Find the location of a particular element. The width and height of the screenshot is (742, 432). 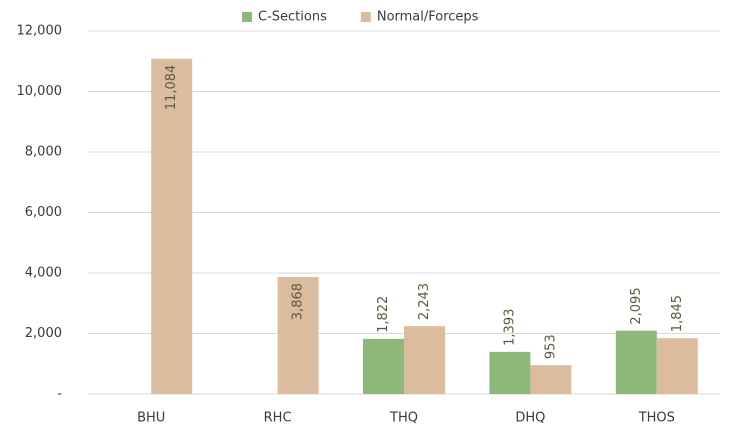

x-tick-label: BHU is located at coordinates (151, 418).